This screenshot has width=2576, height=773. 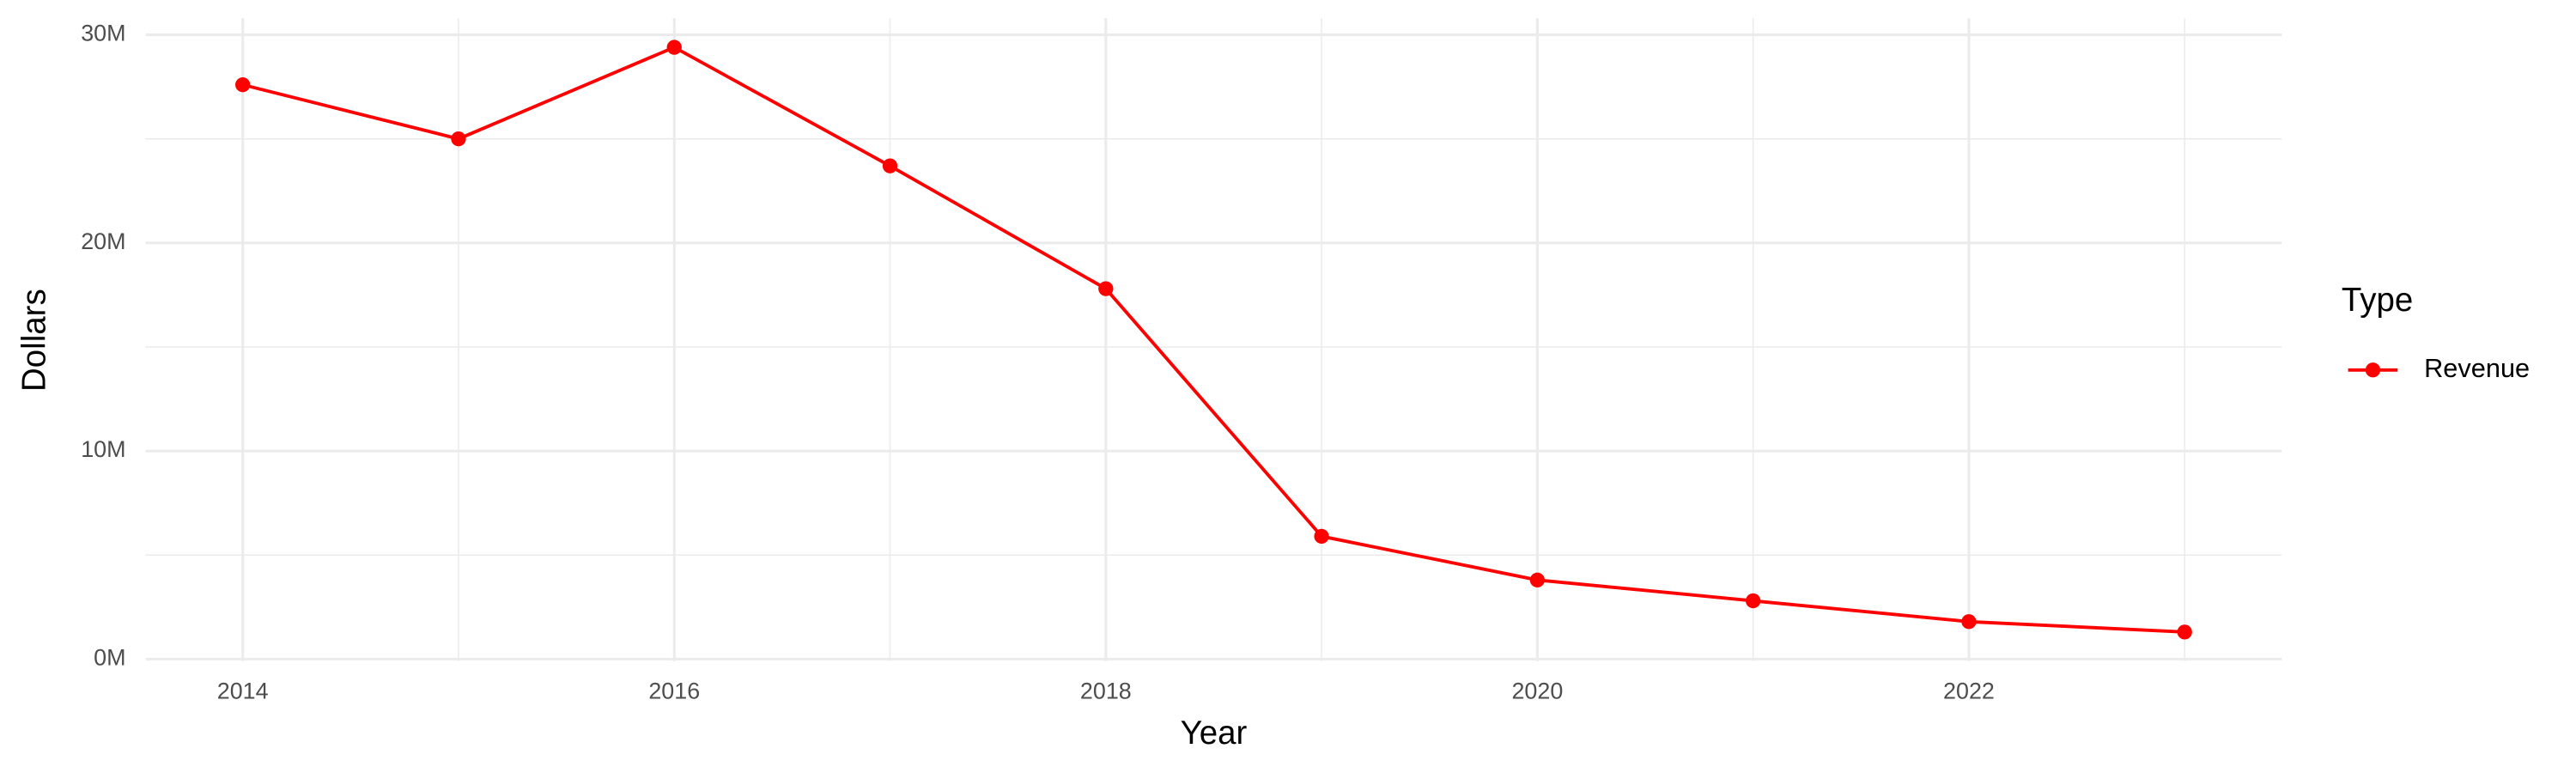 What do you see at coordinates (243, 690) in the screenshot?
I see `x-tick-label: 2014` at bounding box center [243, 690].